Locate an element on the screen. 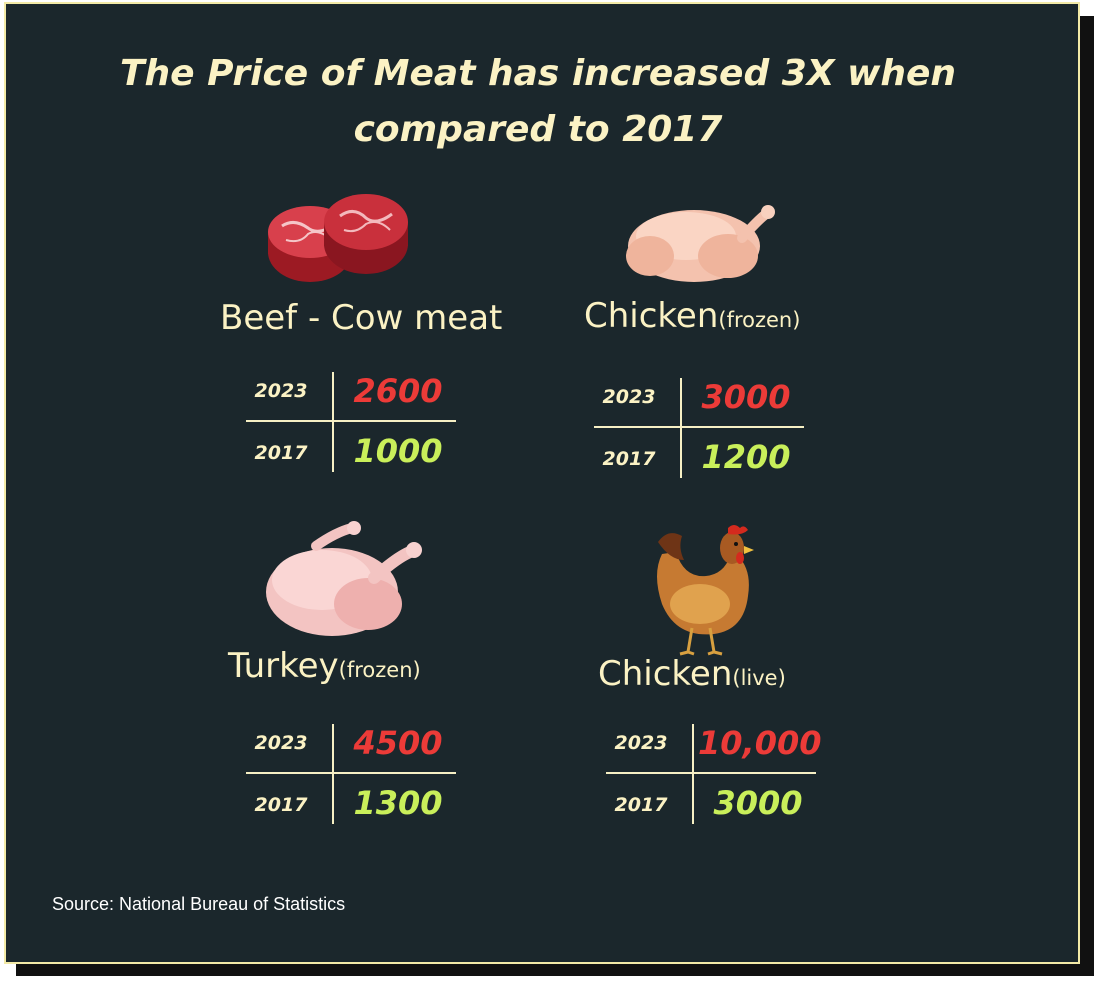 Image resolution: width=1105 pixels, height=993 pixels. item-name-chicken-frozen: Chicken(frozen) is located at coordinates (692, 316).